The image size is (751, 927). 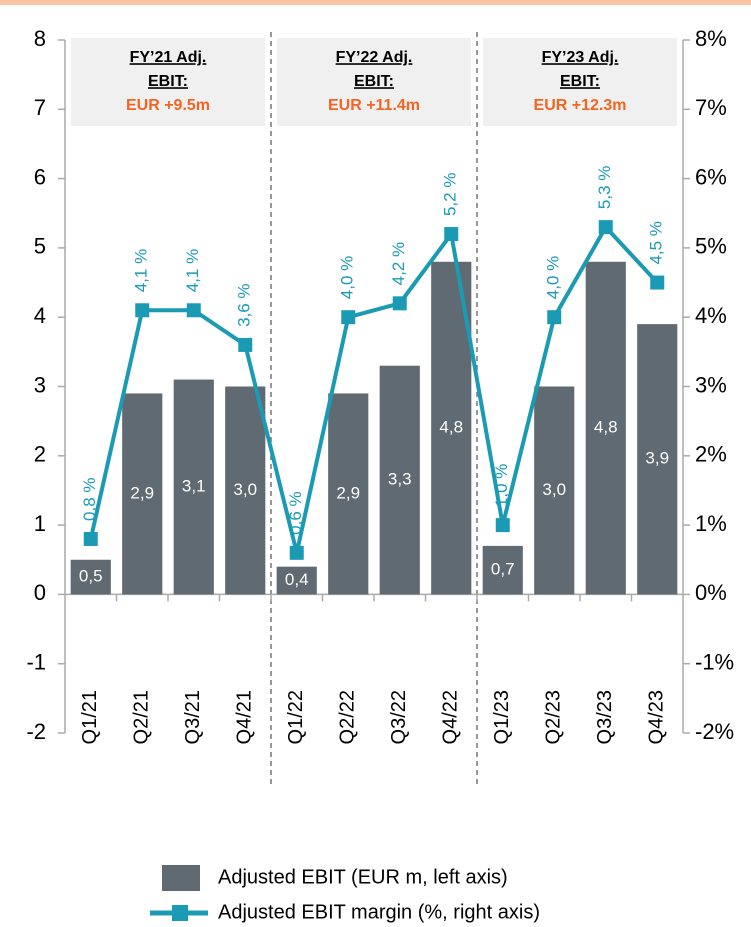 I want to click on y2-tick-label: -1%, so click(x=714, y=662).